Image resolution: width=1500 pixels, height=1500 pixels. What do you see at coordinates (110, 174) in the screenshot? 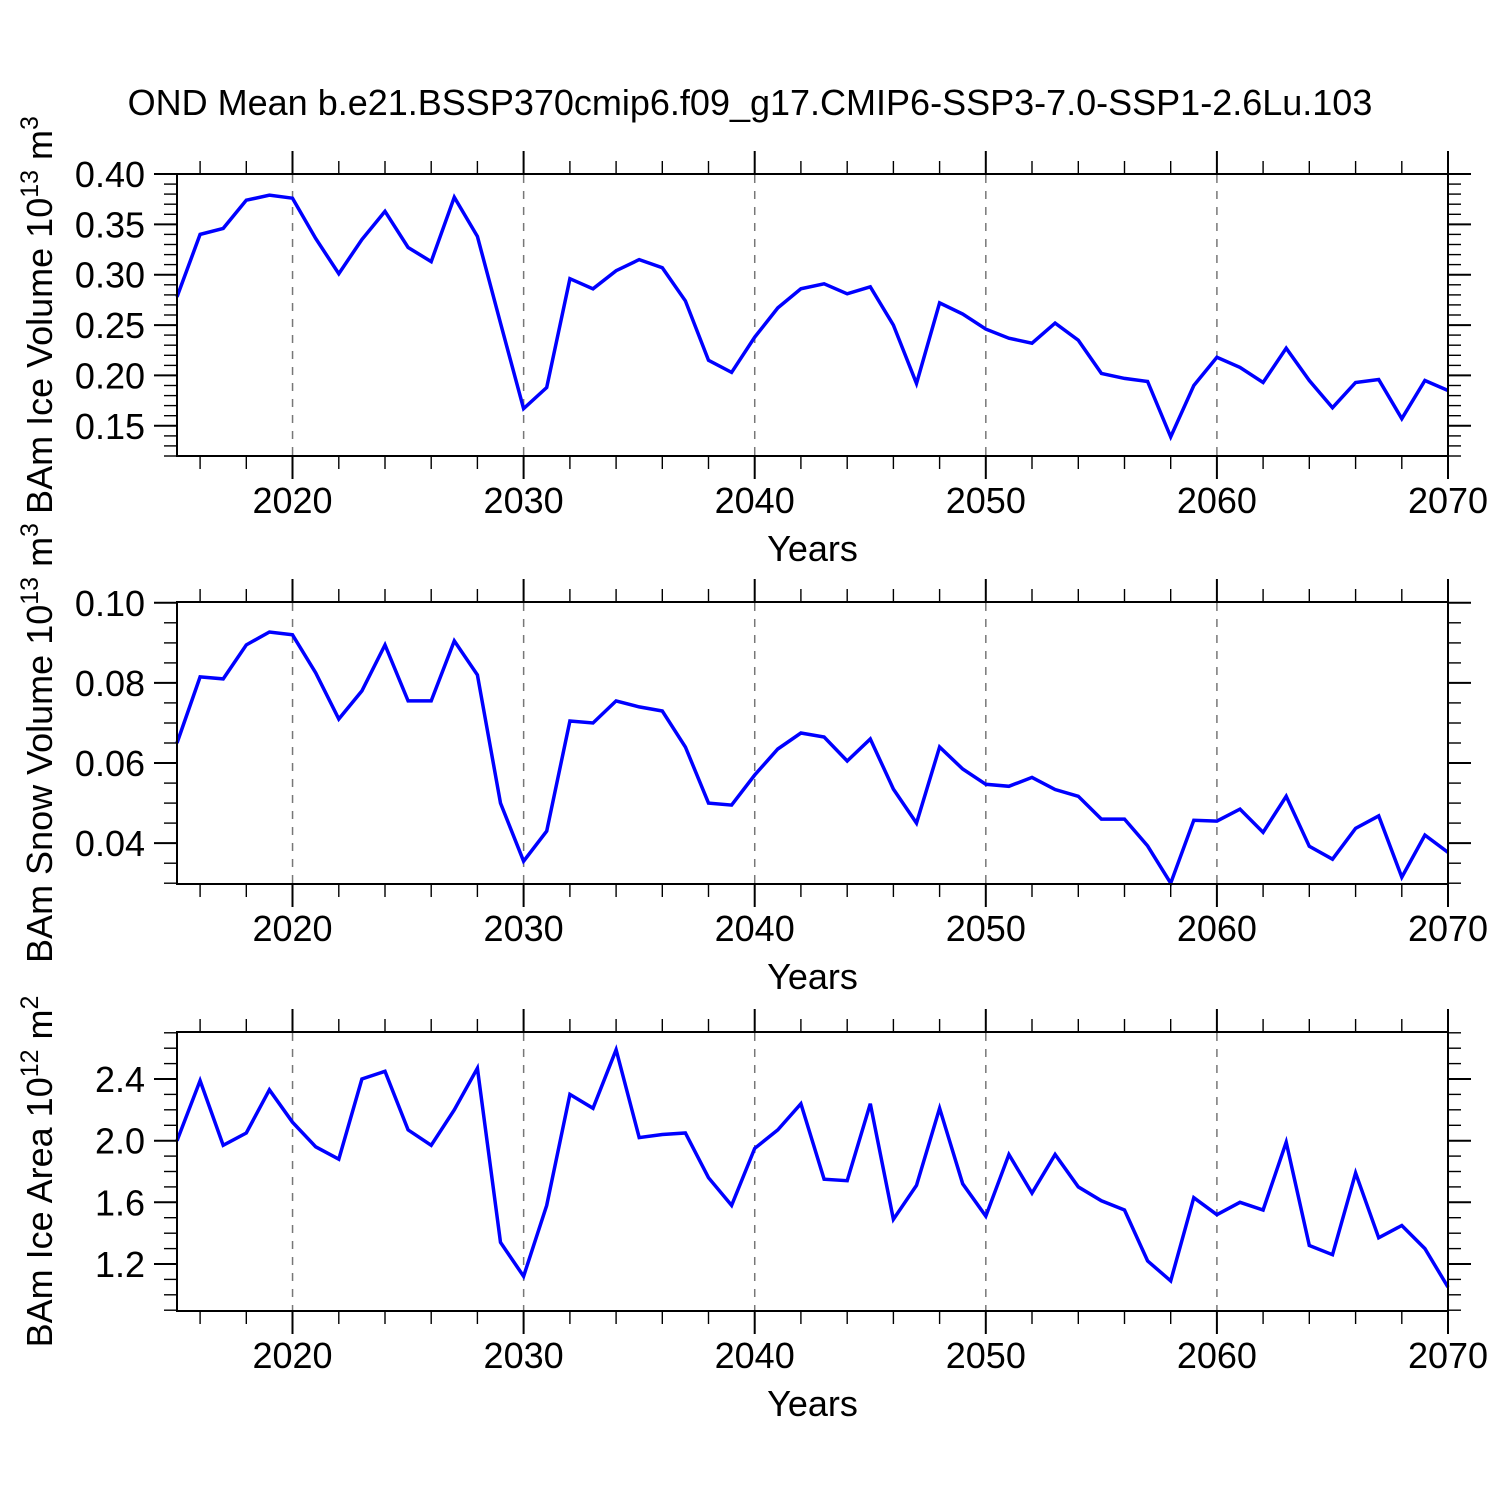
I see `y-tick-label: 0.40` at bounding box center [110, 174].